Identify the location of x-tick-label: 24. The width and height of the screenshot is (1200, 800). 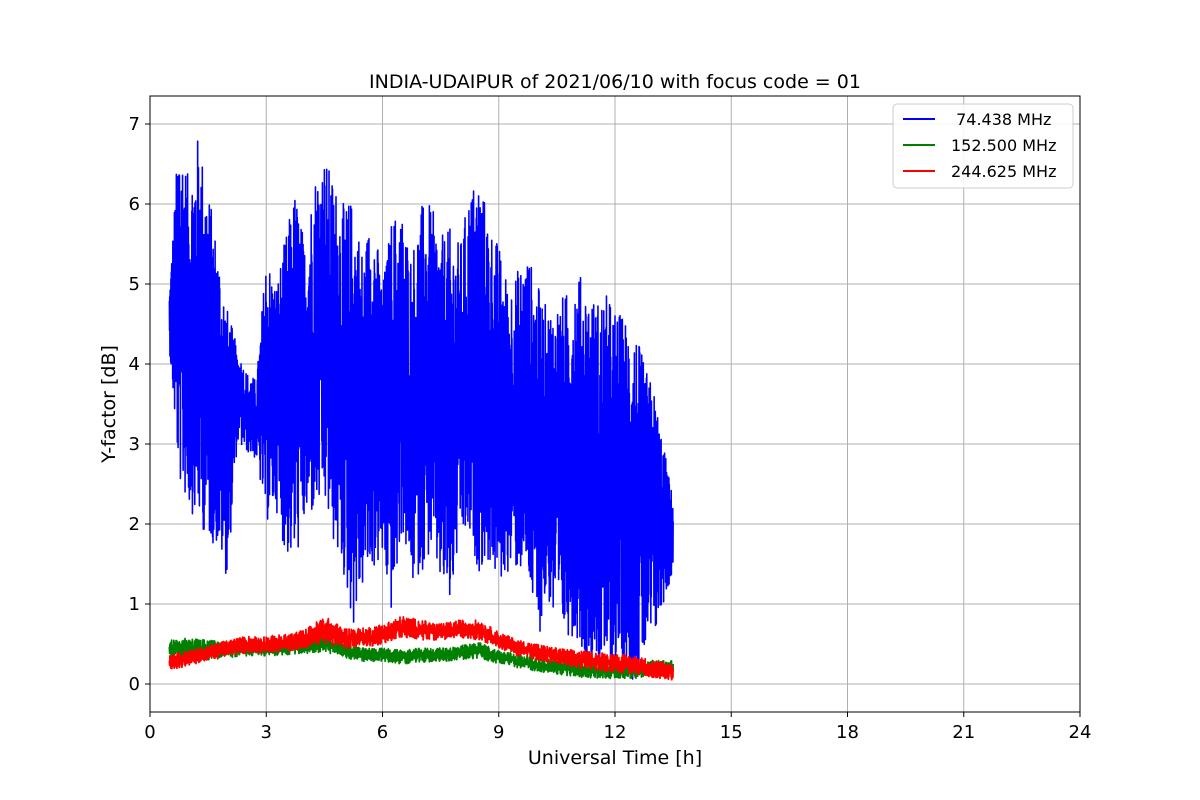
(1080, 732).